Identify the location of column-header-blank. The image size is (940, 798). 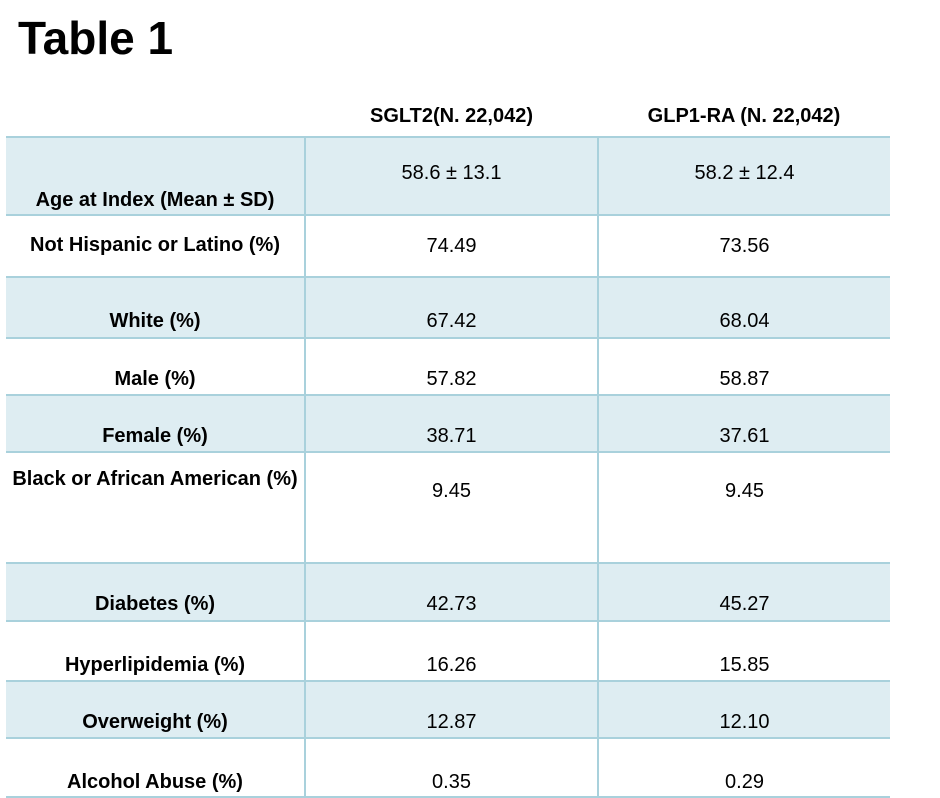
(155, 117).